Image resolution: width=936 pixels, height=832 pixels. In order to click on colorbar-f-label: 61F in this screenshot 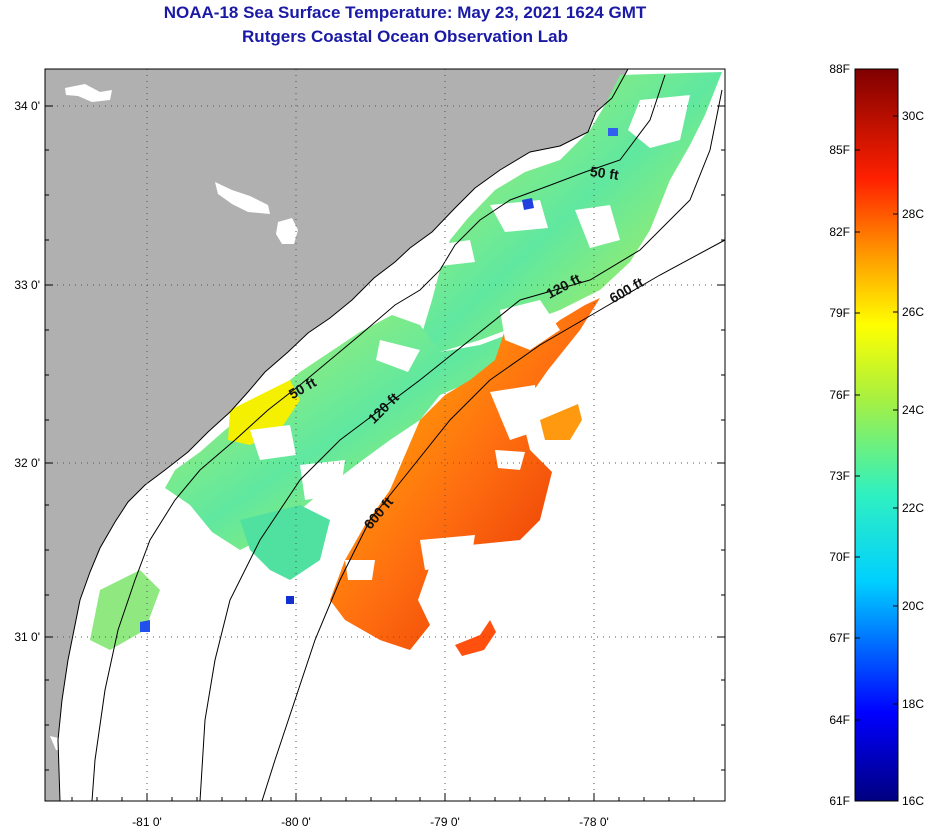, I will do `click(839, 801)`.